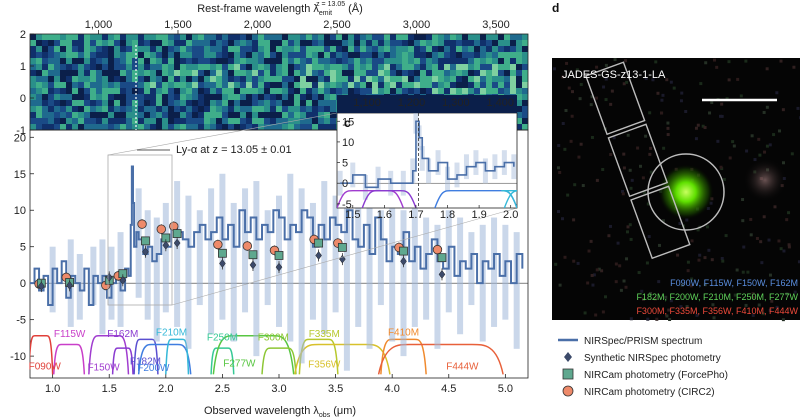  Describe the element at coordinates (21, 321) in the screenshot. I see `y-tick-label: -5` at that location.